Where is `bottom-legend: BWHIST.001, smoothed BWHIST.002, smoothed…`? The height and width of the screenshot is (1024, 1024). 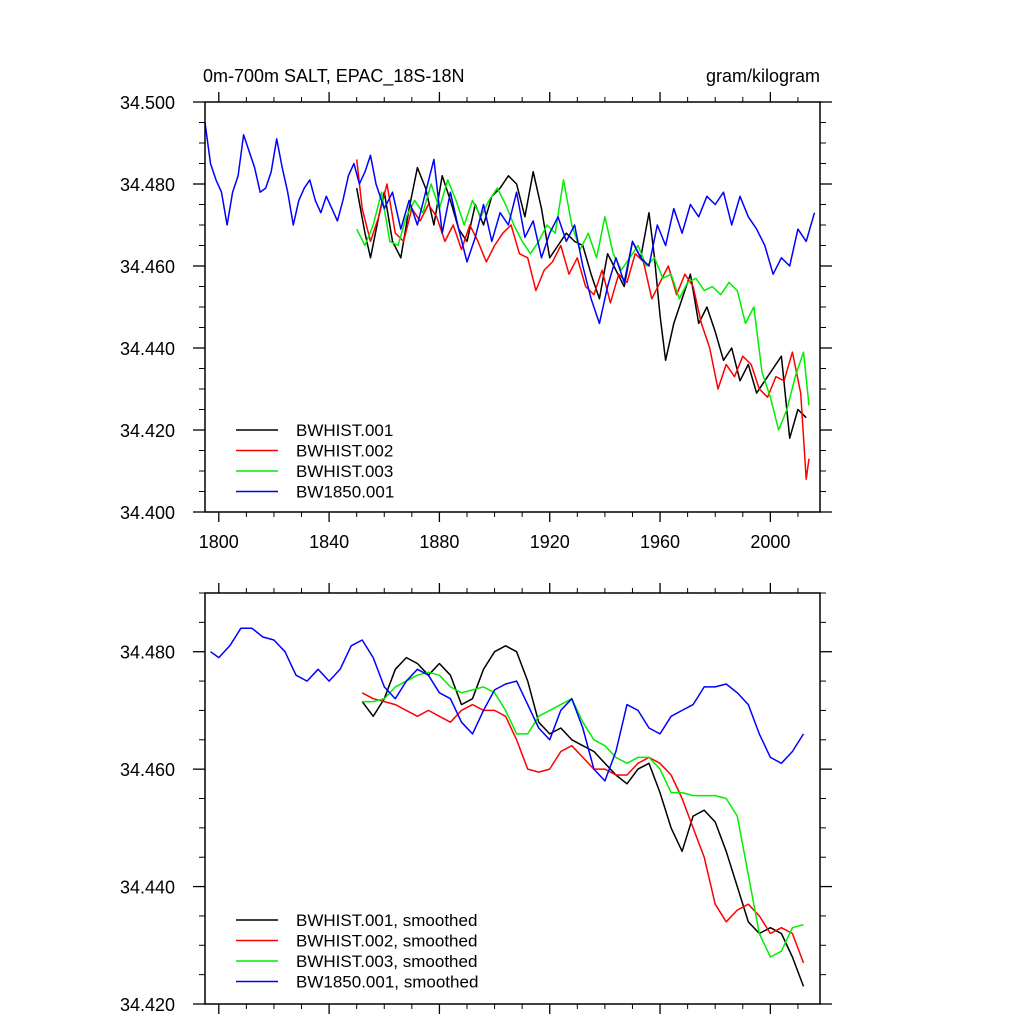 bottom-legend: BWHIST.001, smoothed BWHIST.002, smoothed… is located at coordinates (357, 951).